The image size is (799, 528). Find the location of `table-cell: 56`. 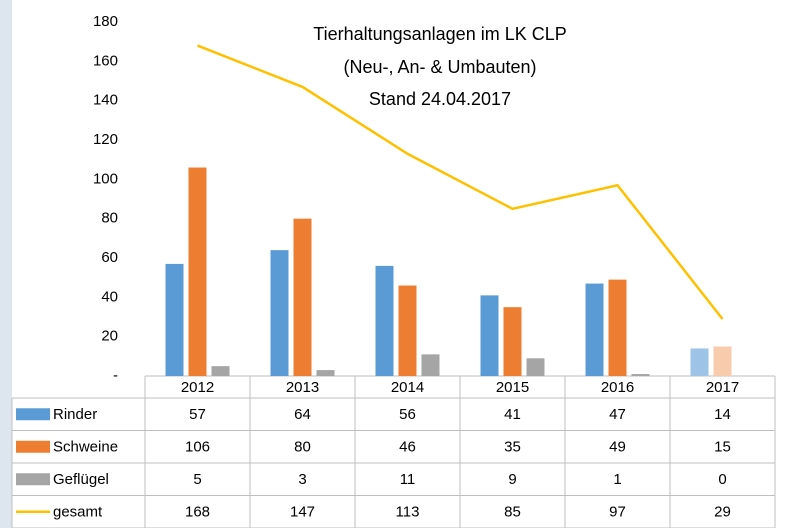

table-cell: 56 is located at coordinates (407, 414).